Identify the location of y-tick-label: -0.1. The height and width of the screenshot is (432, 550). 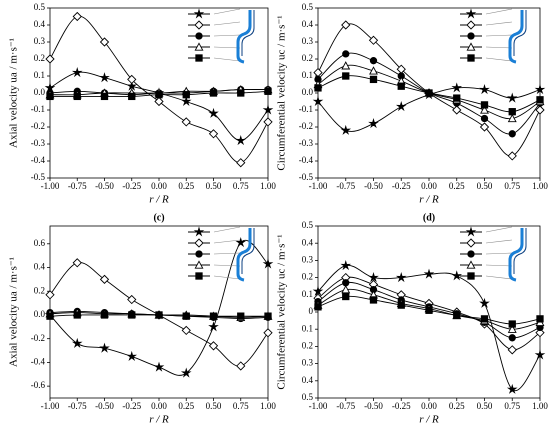
(38, 109).